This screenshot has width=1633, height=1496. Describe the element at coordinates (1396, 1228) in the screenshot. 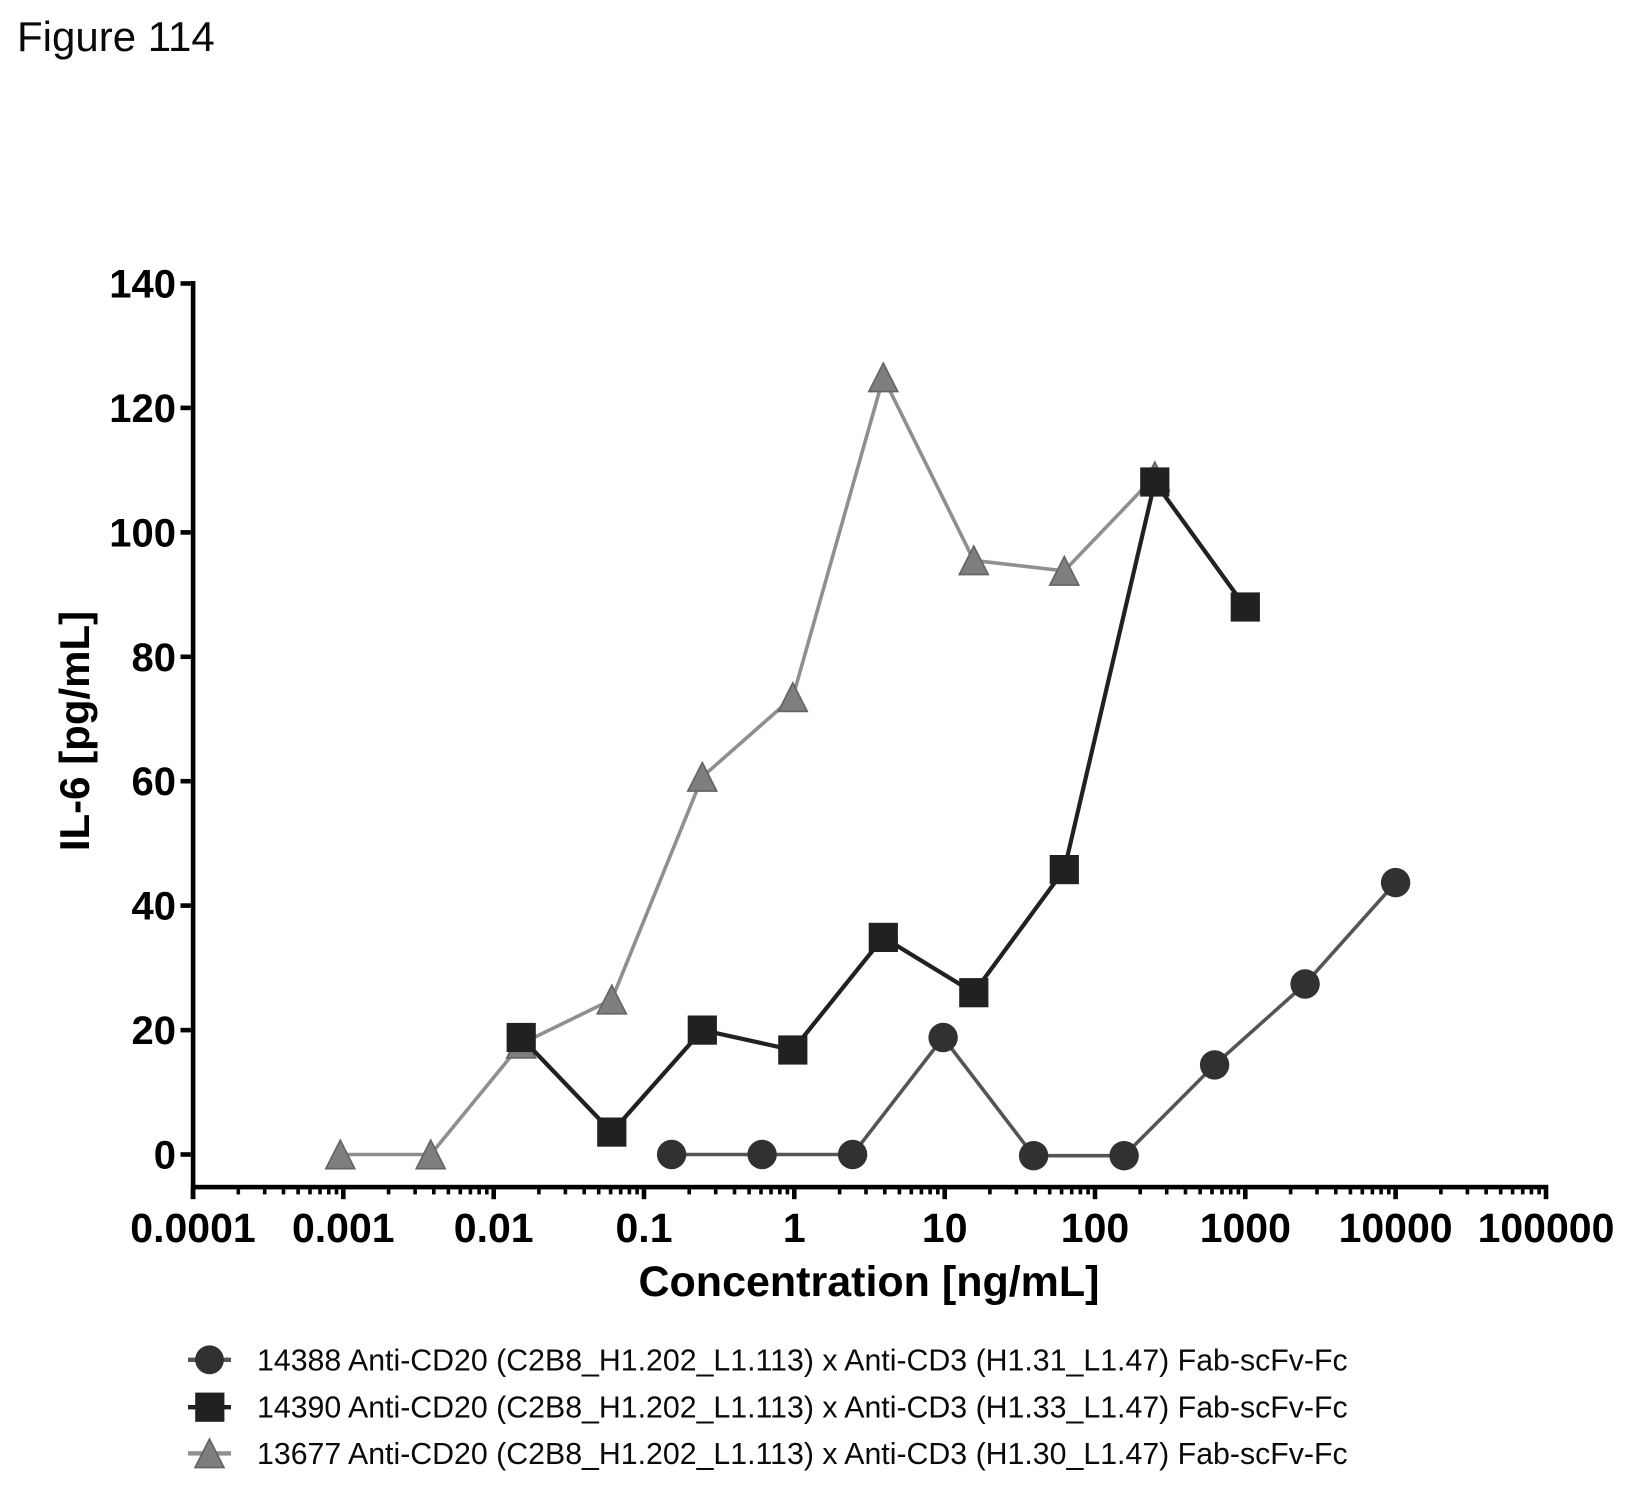

I see `svg-text: 10000` at that location.